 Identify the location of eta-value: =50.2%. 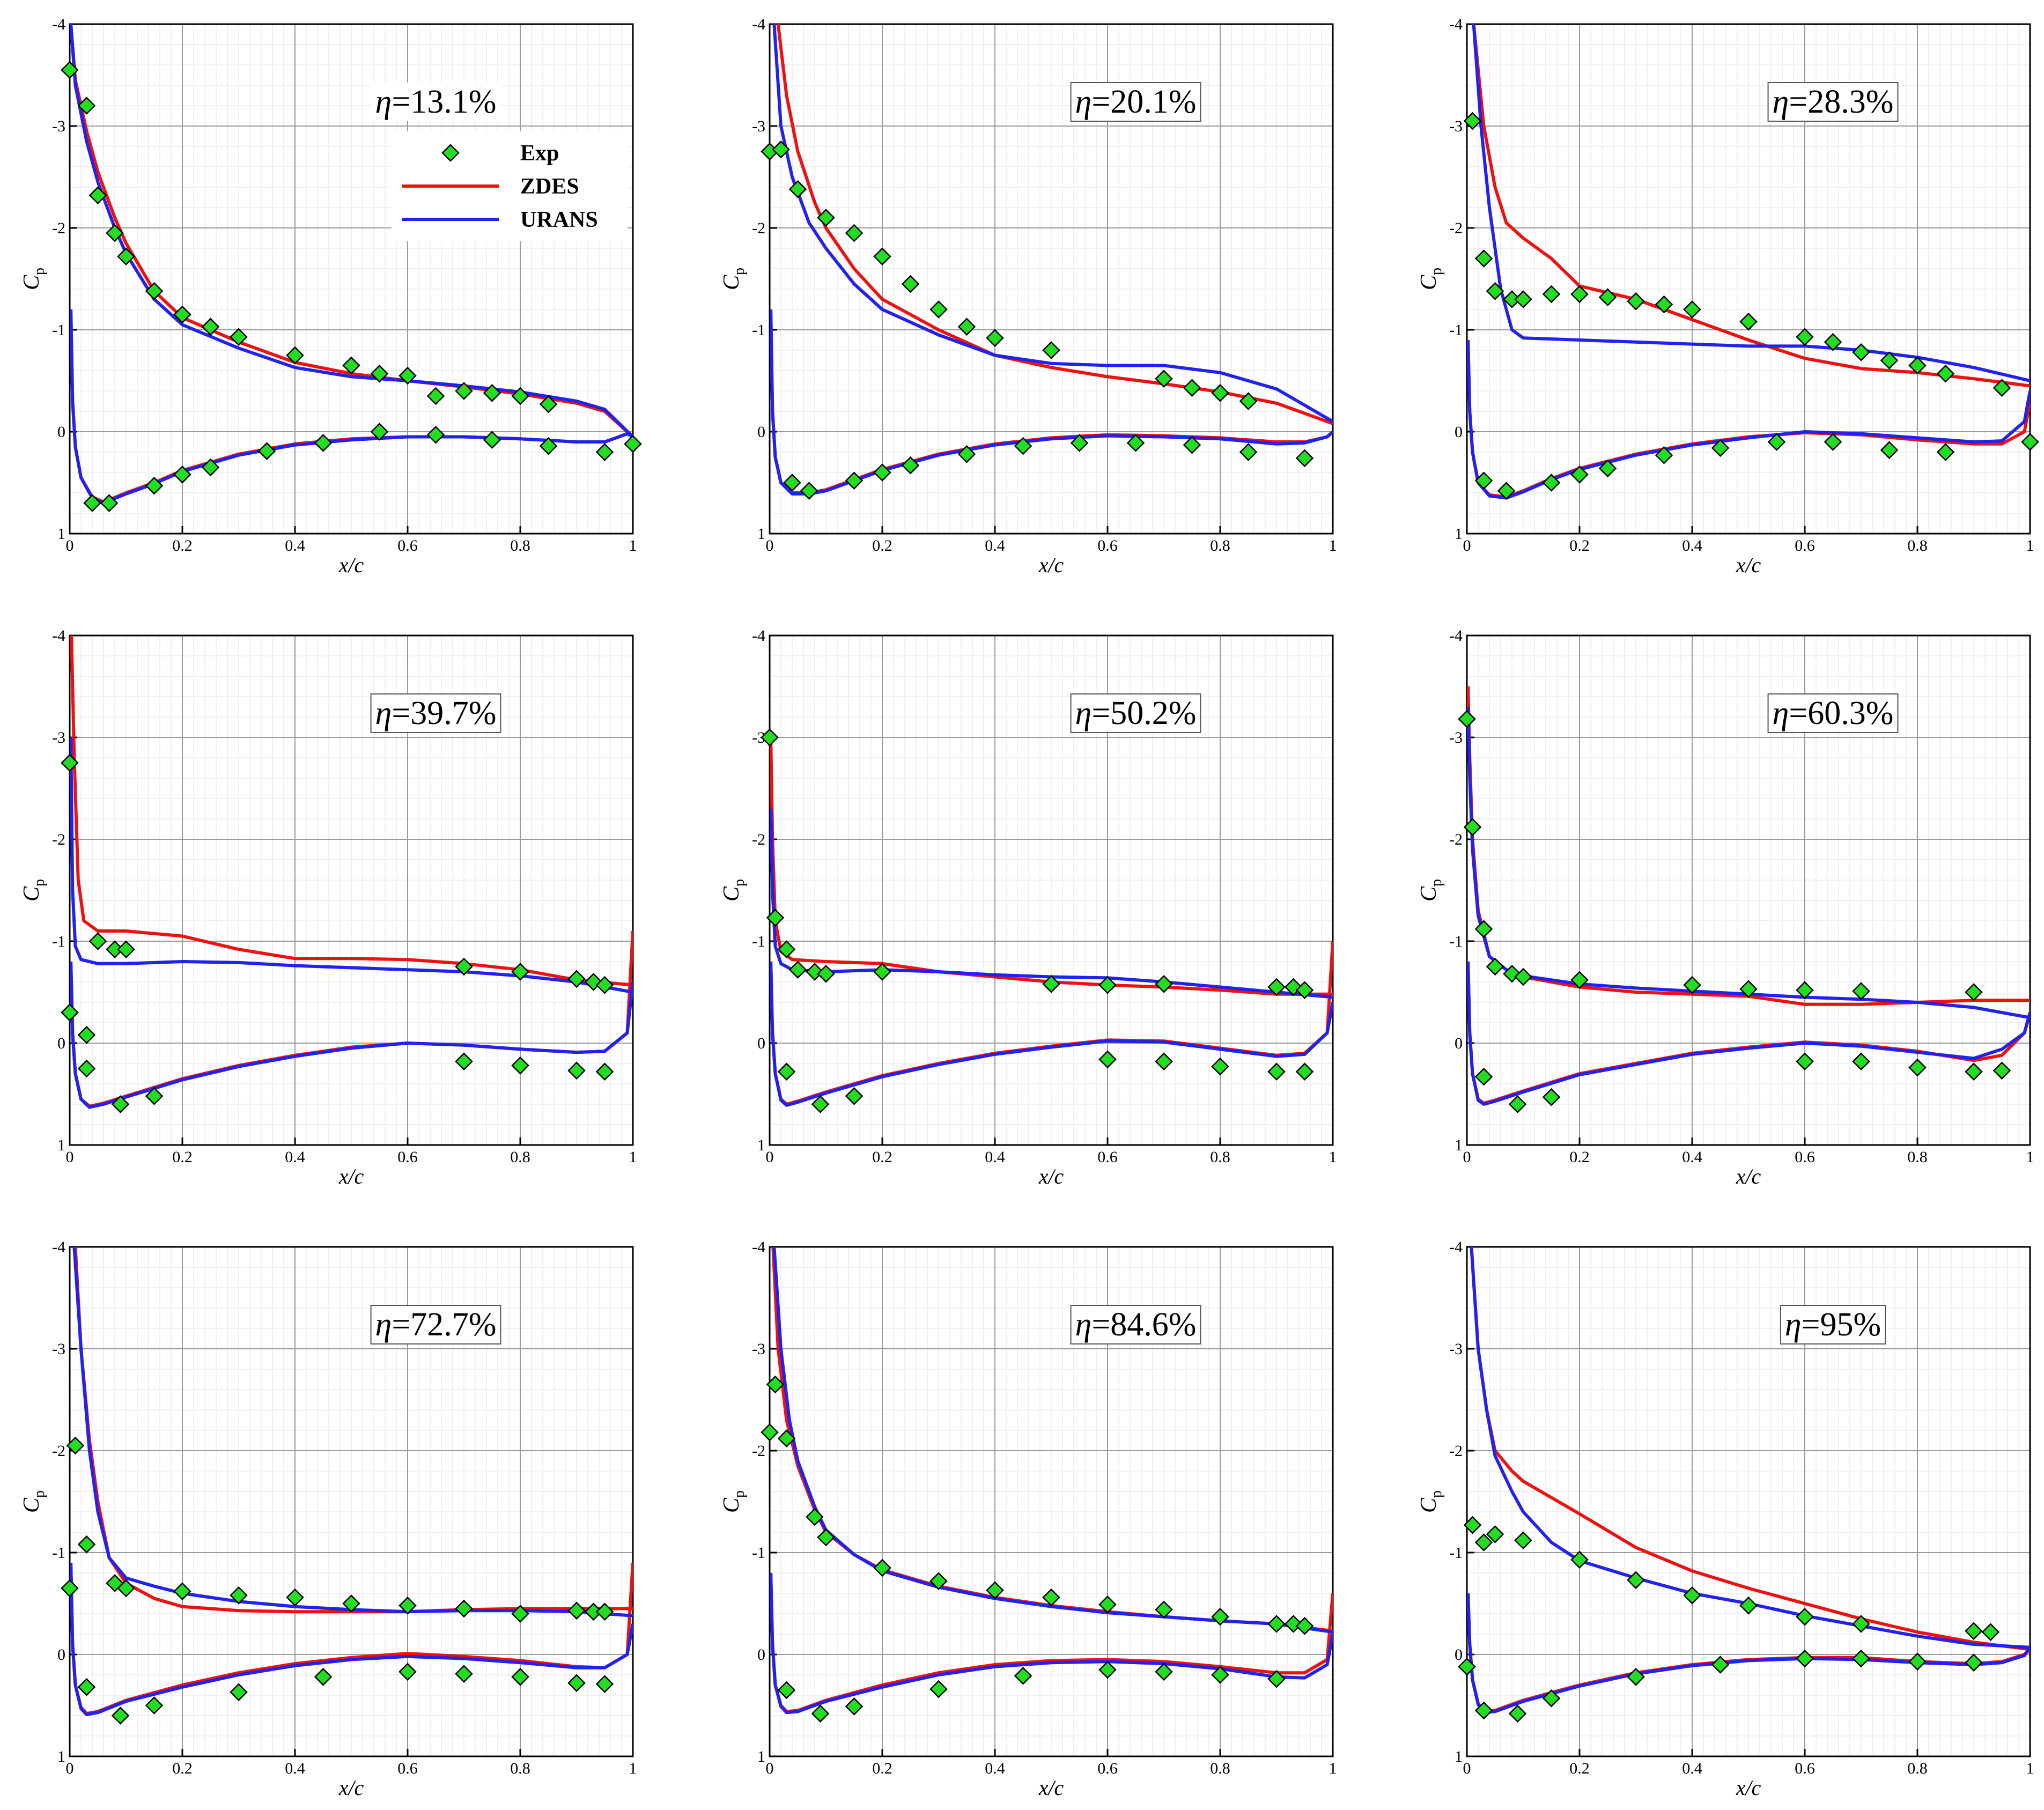
(1143, 713).